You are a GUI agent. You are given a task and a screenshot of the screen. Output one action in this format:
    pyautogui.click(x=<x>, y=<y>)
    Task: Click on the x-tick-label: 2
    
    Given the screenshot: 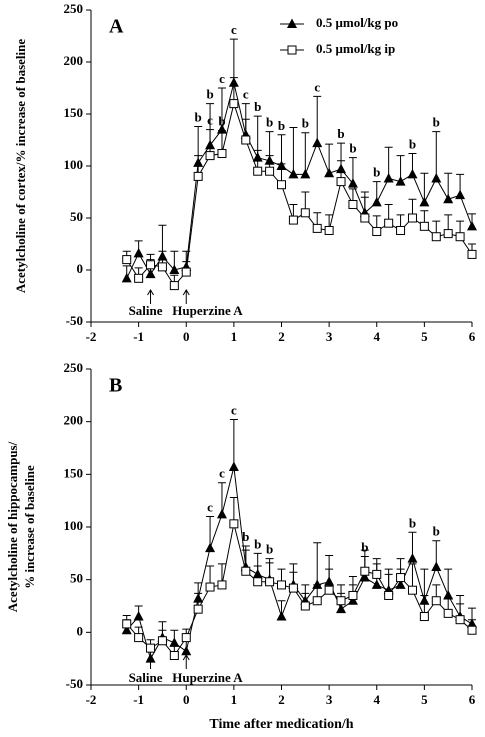 What is the action you would take?
    pyautogui.click(x=281, y=699)
    